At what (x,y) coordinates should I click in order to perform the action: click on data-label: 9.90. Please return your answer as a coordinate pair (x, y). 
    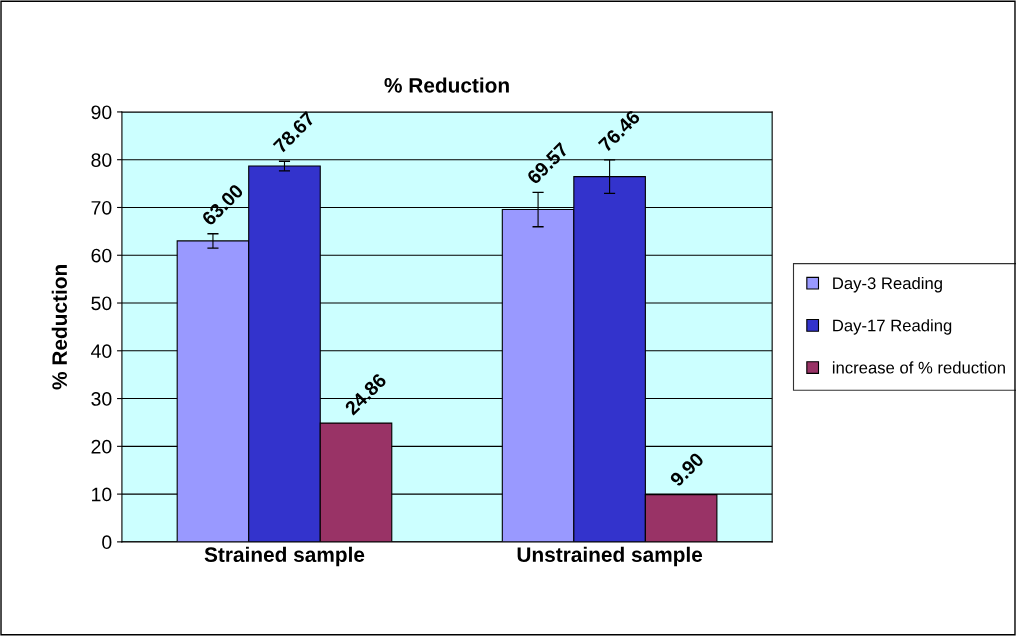
    Looking at the image, I should click on (687, 469).